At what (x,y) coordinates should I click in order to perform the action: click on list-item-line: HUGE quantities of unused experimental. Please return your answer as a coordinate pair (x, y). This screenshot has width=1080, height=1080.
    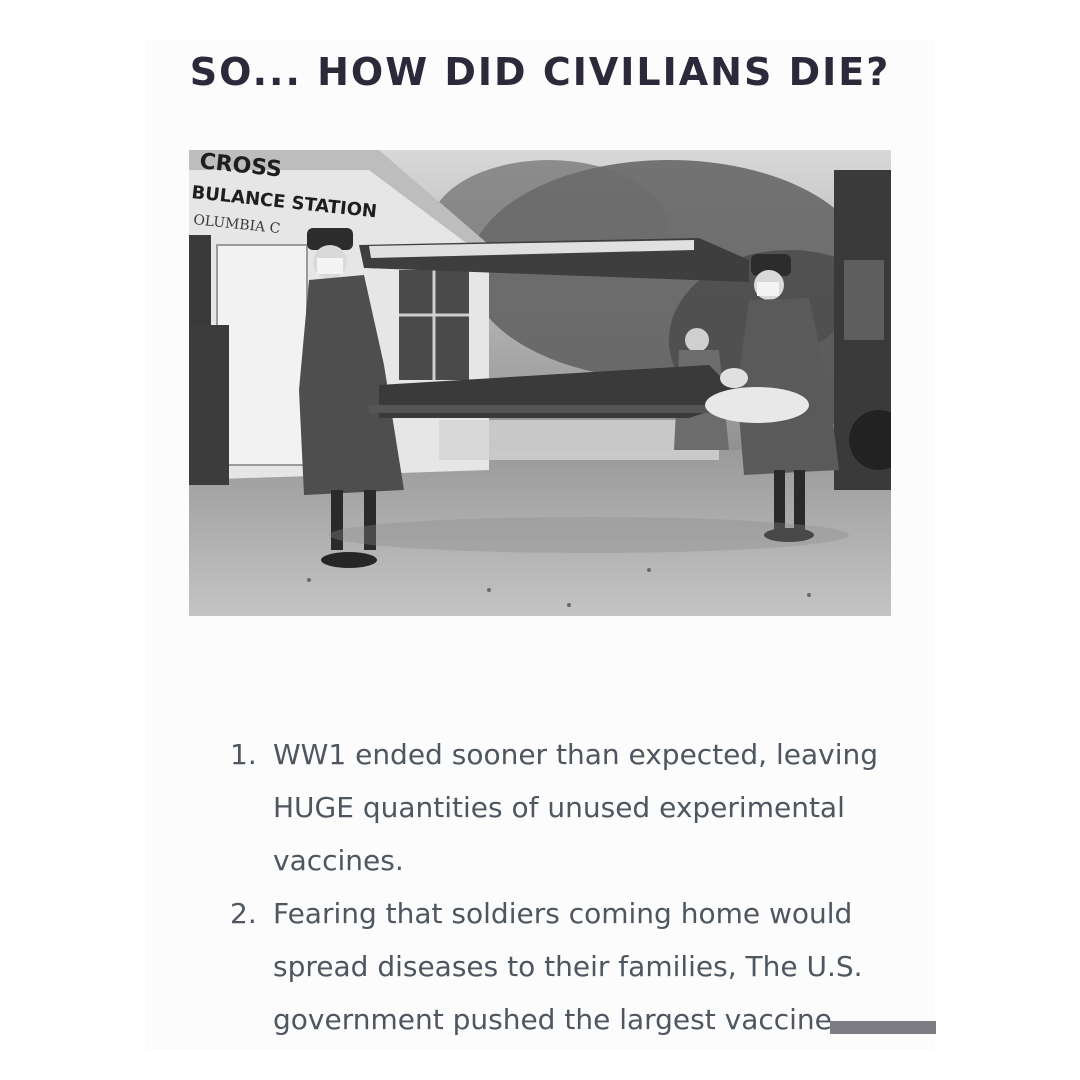
    Looking at the image, I should click on (559, 807).